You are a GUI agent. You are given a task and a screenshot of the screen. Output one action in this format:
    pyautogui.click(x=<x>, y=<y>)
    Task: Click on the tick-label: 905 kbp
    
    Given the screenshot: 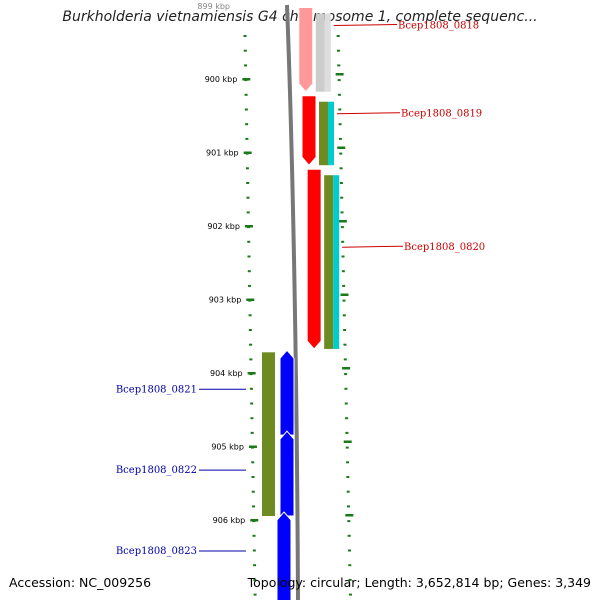 What is the action you would take?
    pyautogui.click(x=227, y=447)
    